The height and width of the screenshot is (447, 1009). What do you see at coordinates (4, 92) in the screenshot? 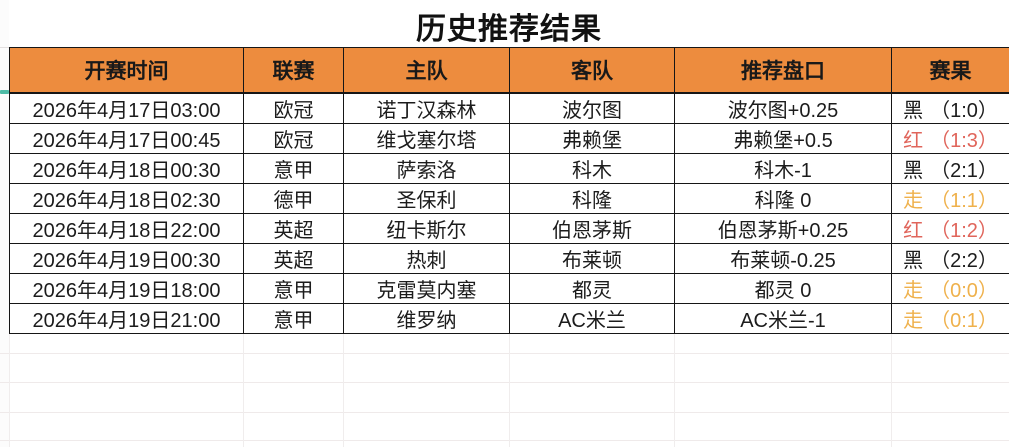
I see `selection-marker` at bounding box center [4, 92].